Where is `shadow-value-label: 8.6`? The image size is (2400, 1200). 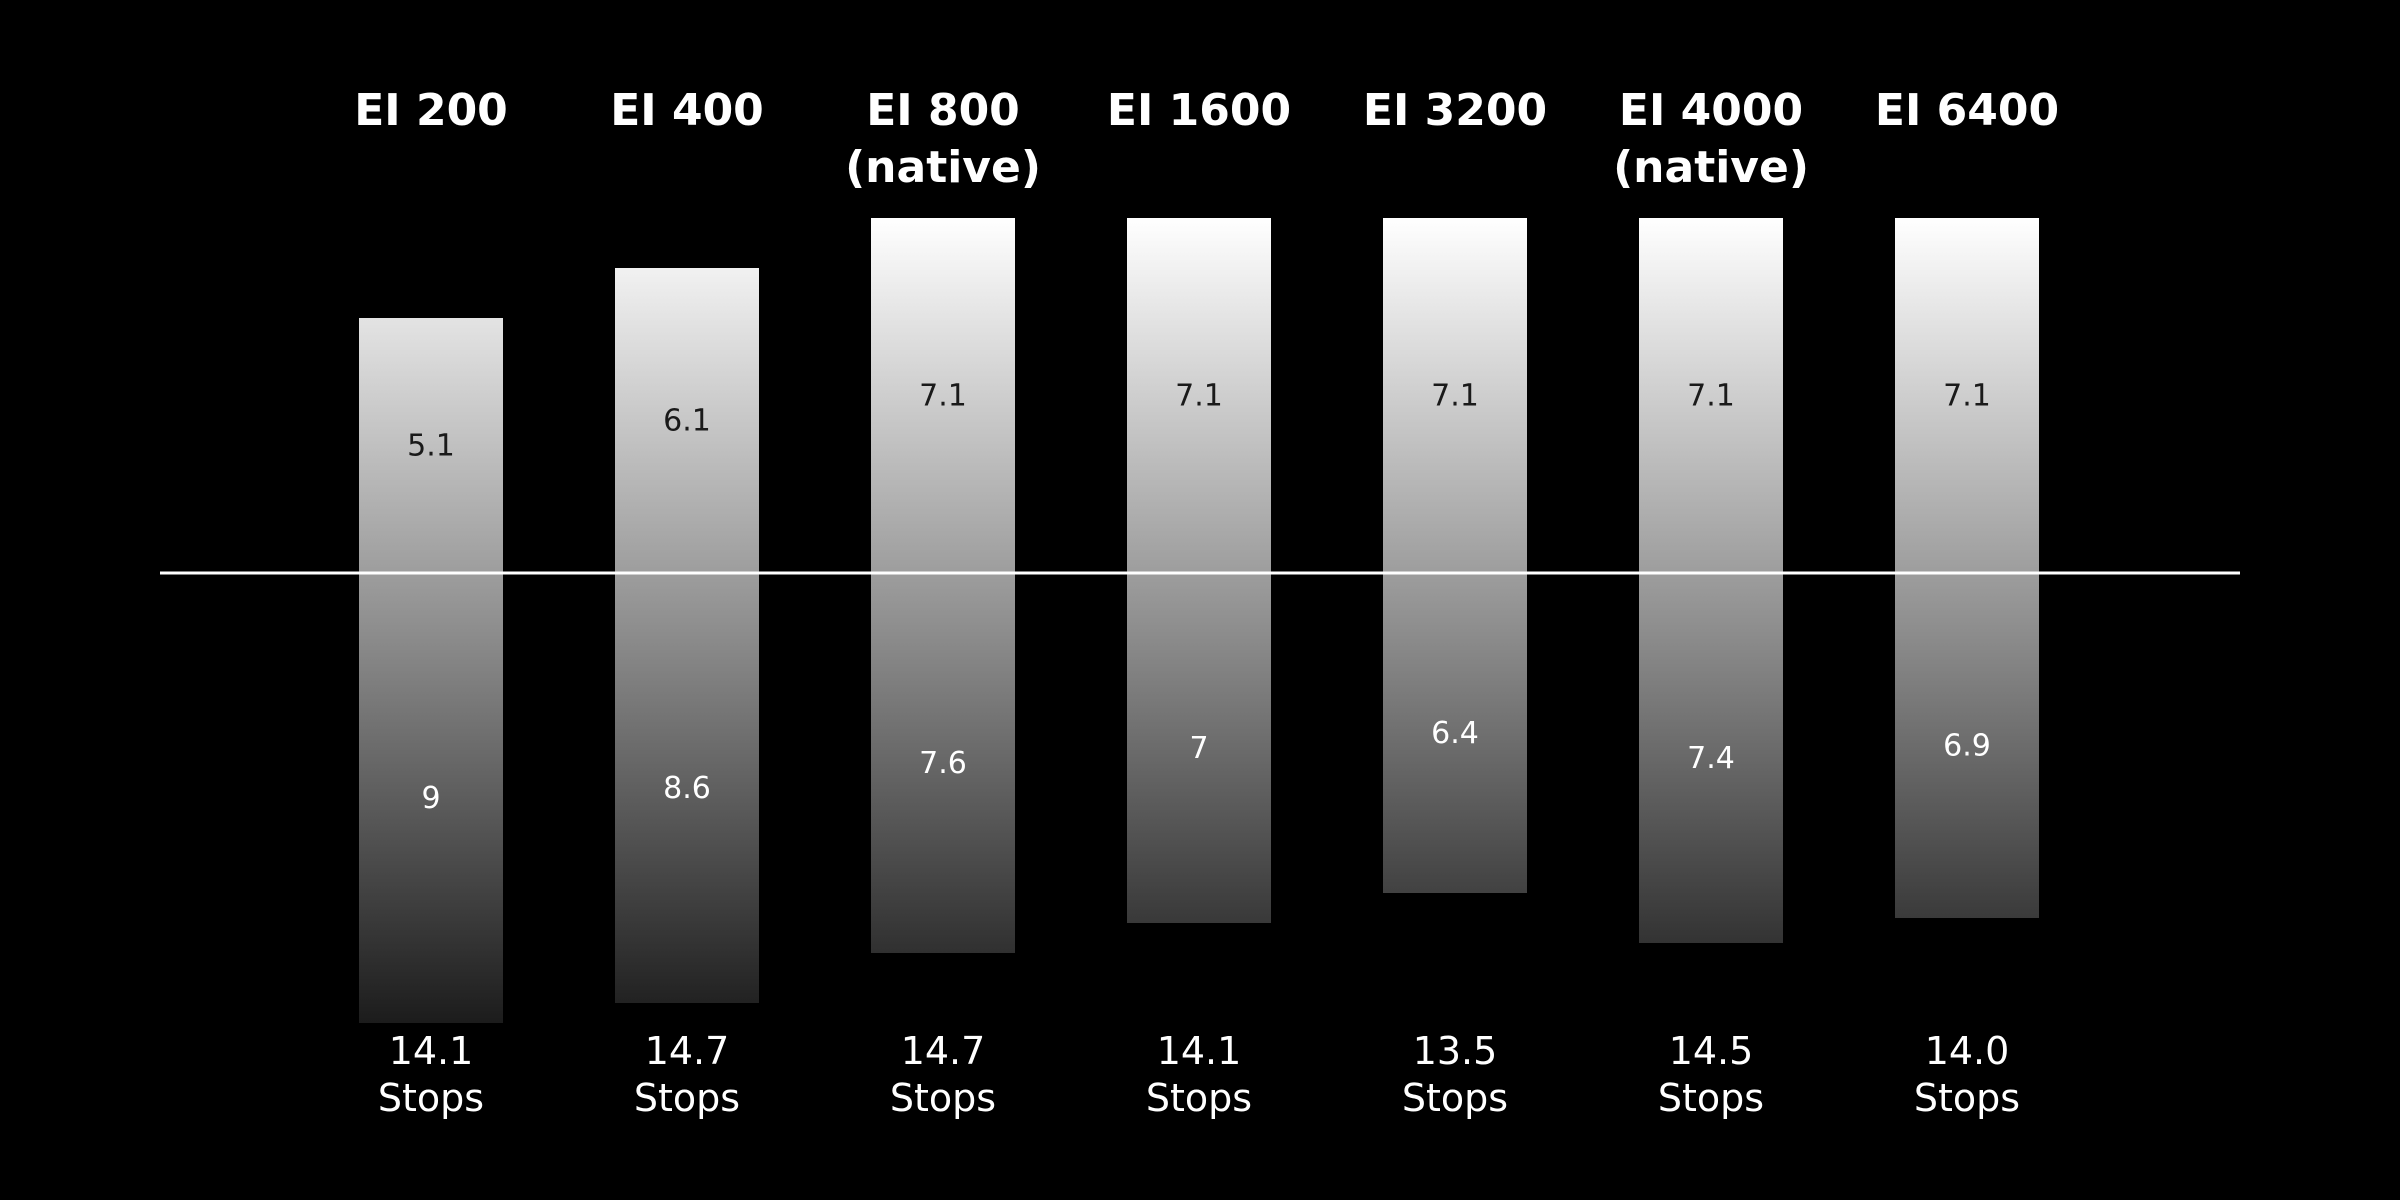
shadow-value-label: 8.6 is located at coordinates (687, 788).